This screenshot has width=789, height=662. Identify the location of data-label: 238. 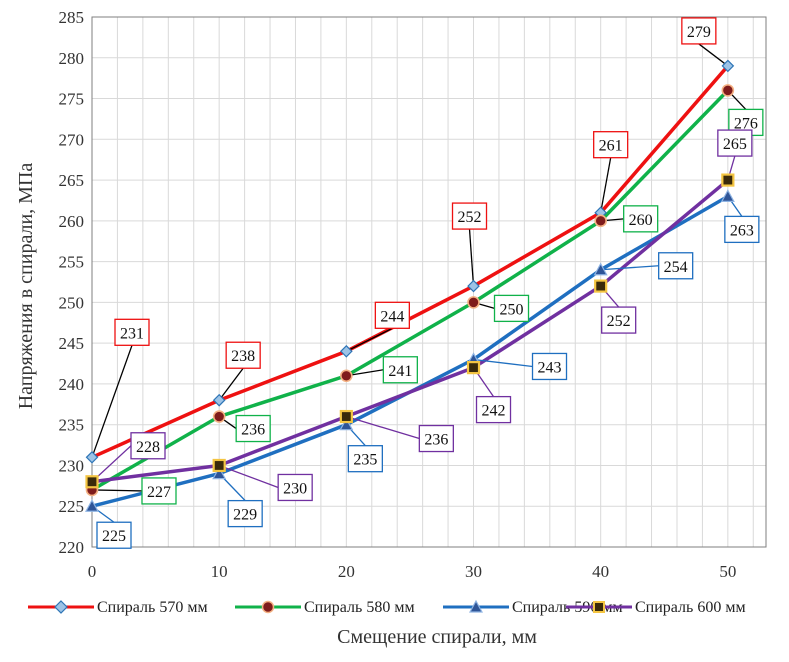
(243, 356).